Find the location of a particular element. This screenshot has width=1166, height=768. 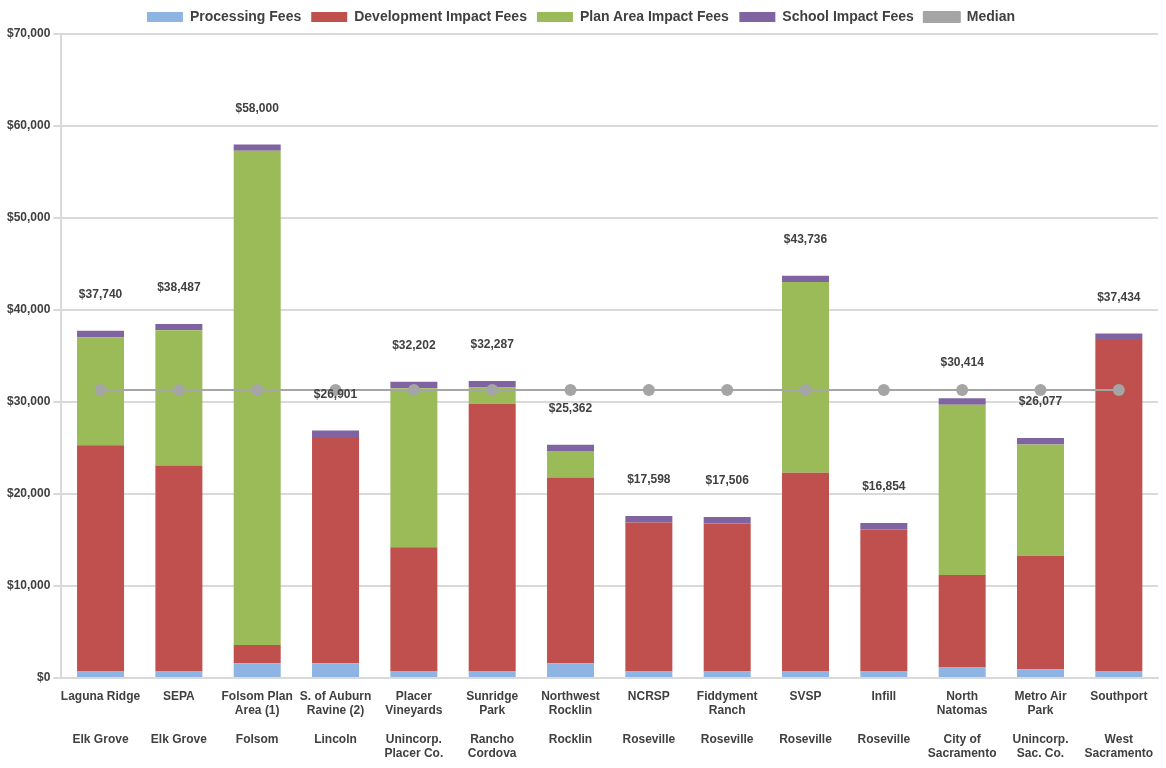

total-label: $17,506 is located at coordinates (727, 480).